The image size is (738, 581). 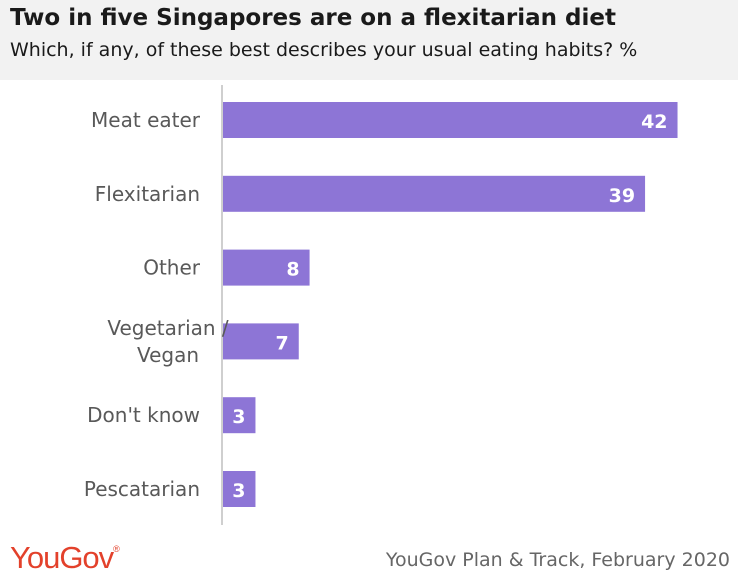 What do you see at coordinates (557, 560) in the screenshot?
I see `source-note: YouGov Plan & Track, February 2020` at bounding box center [557, 560].